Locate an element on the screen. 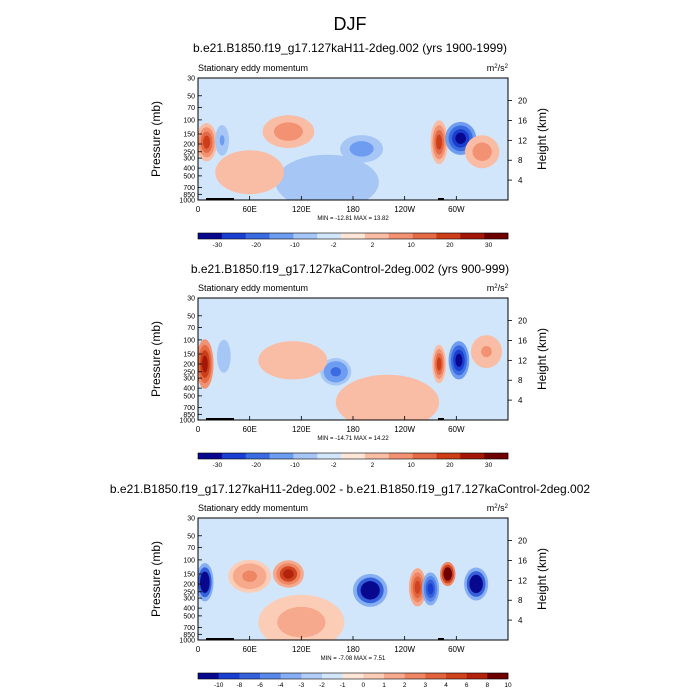 The image size is (700, 700). y-tick-label: 850 is located at coordinates (189, 635).